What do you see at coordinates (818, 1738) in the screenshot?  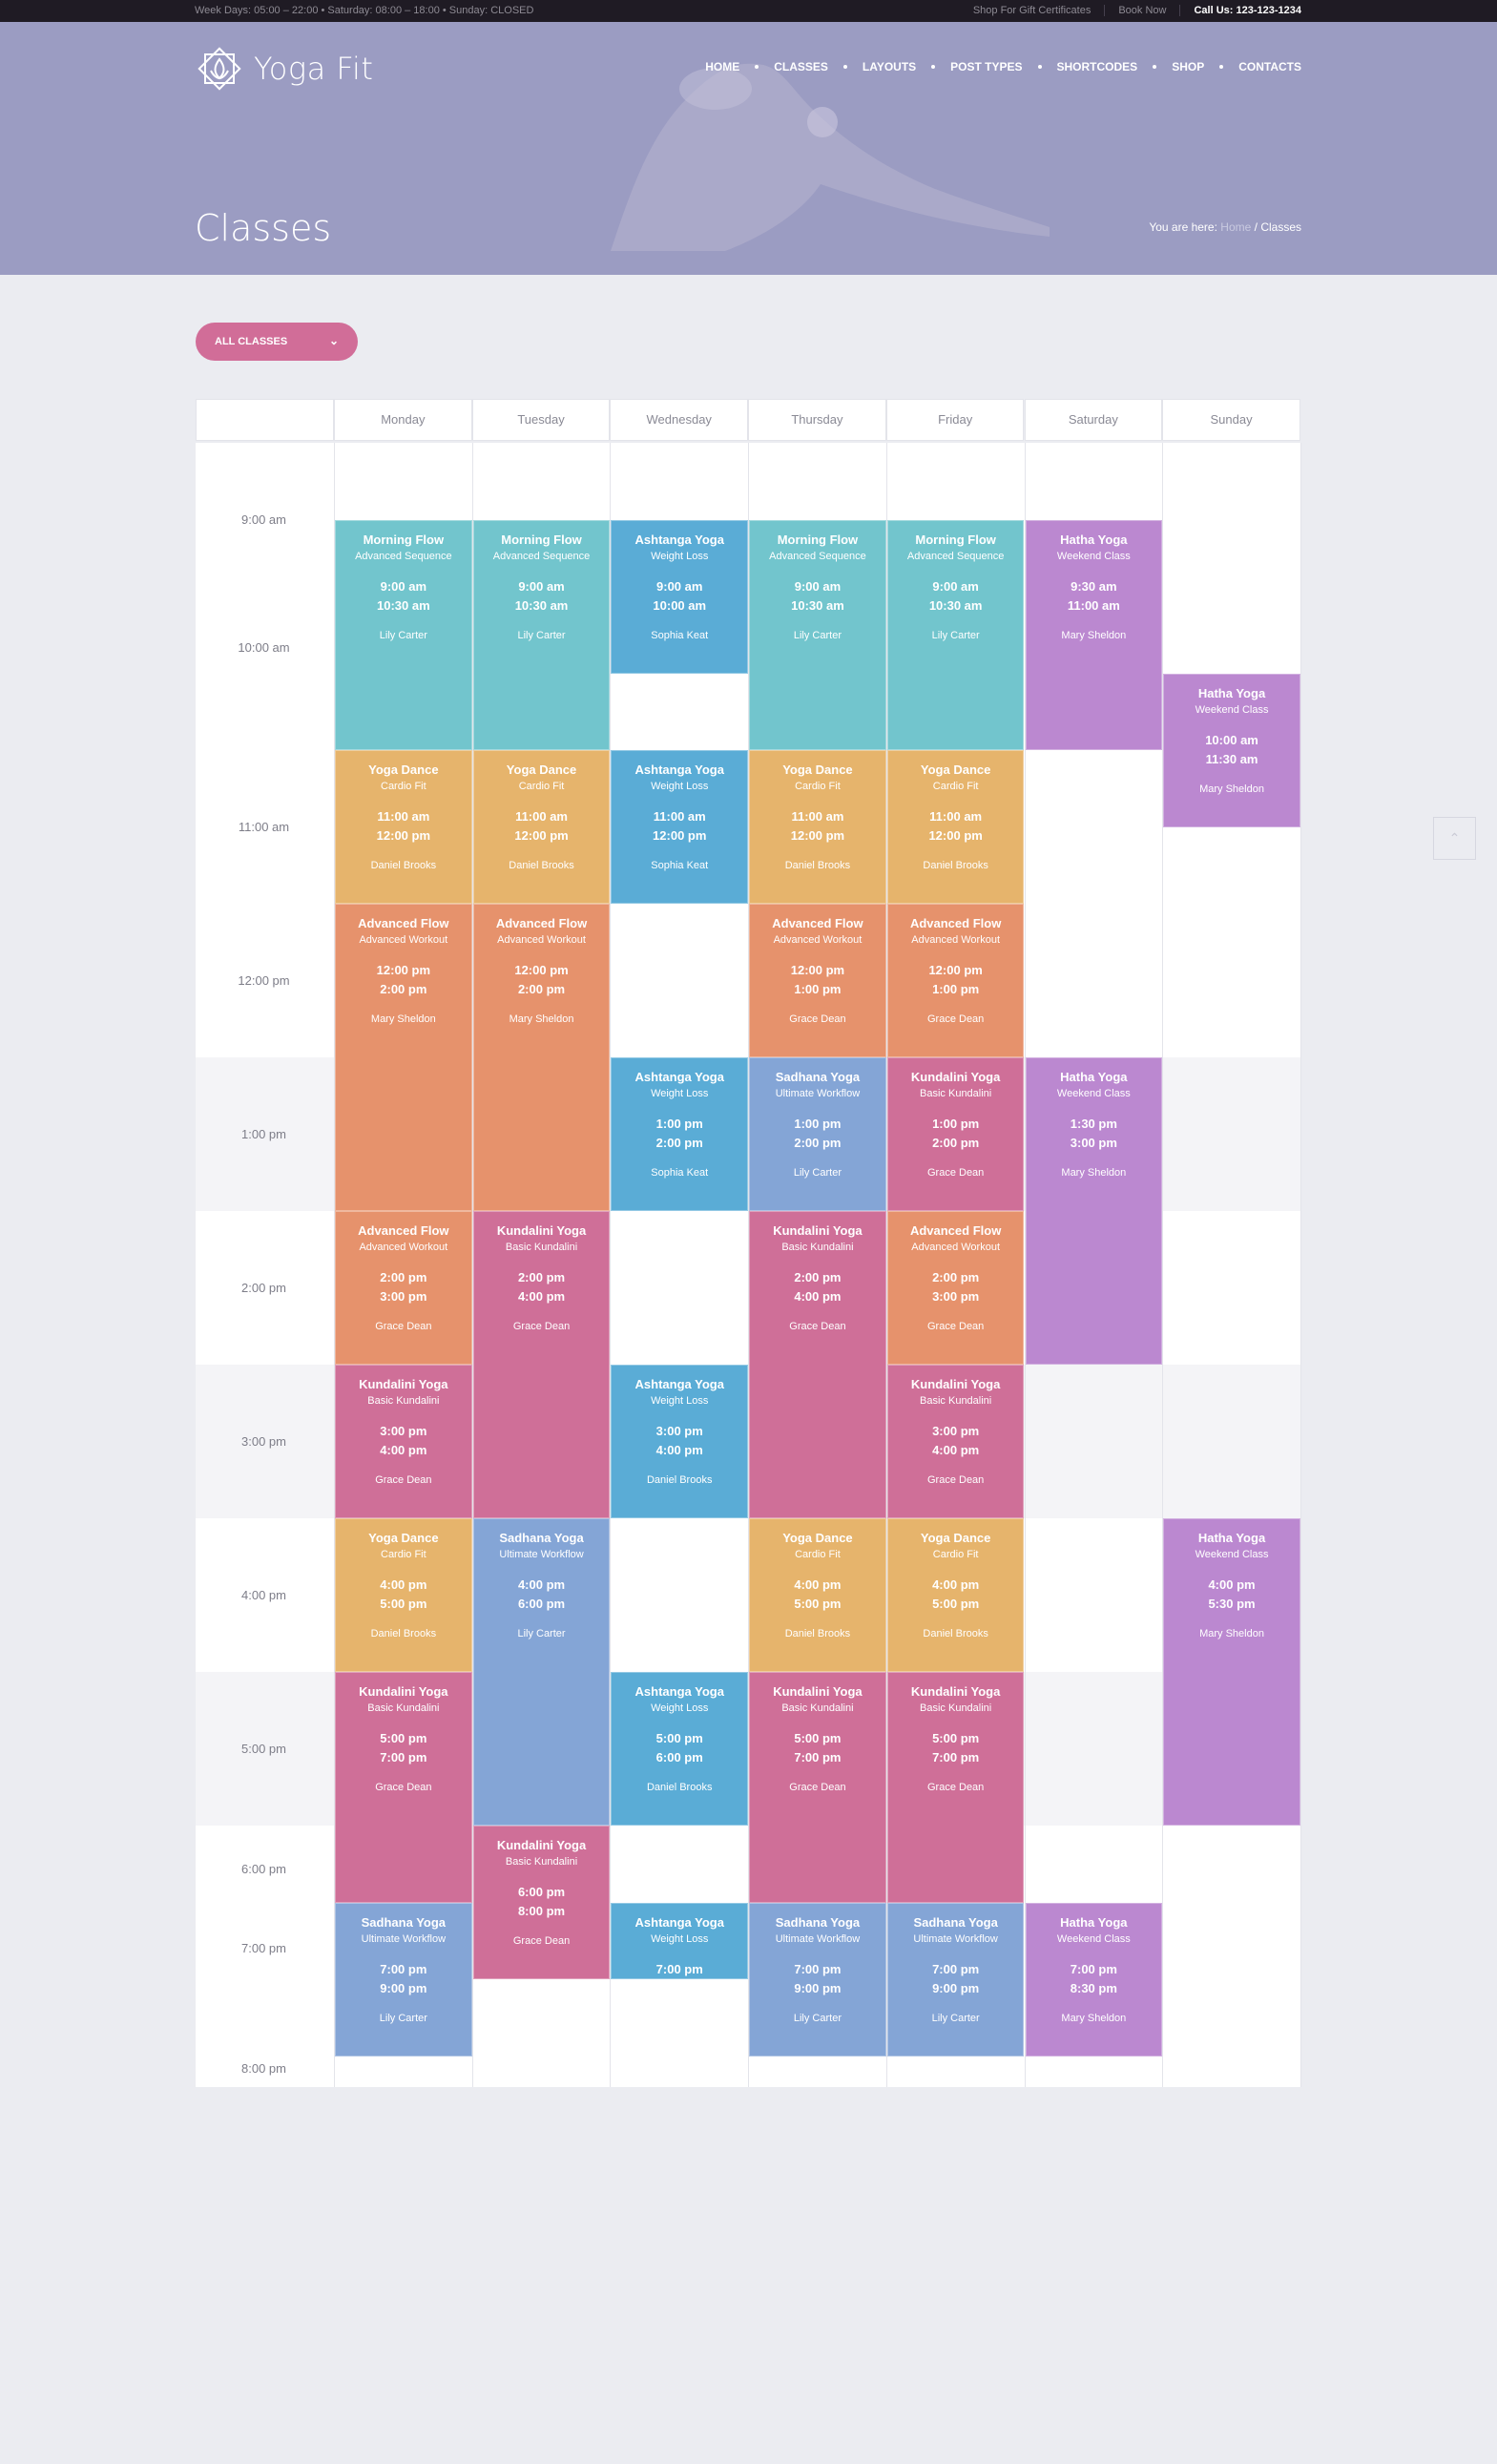 I see `event-start-time: 5:00 pm` at bounding box center [818, 1738].